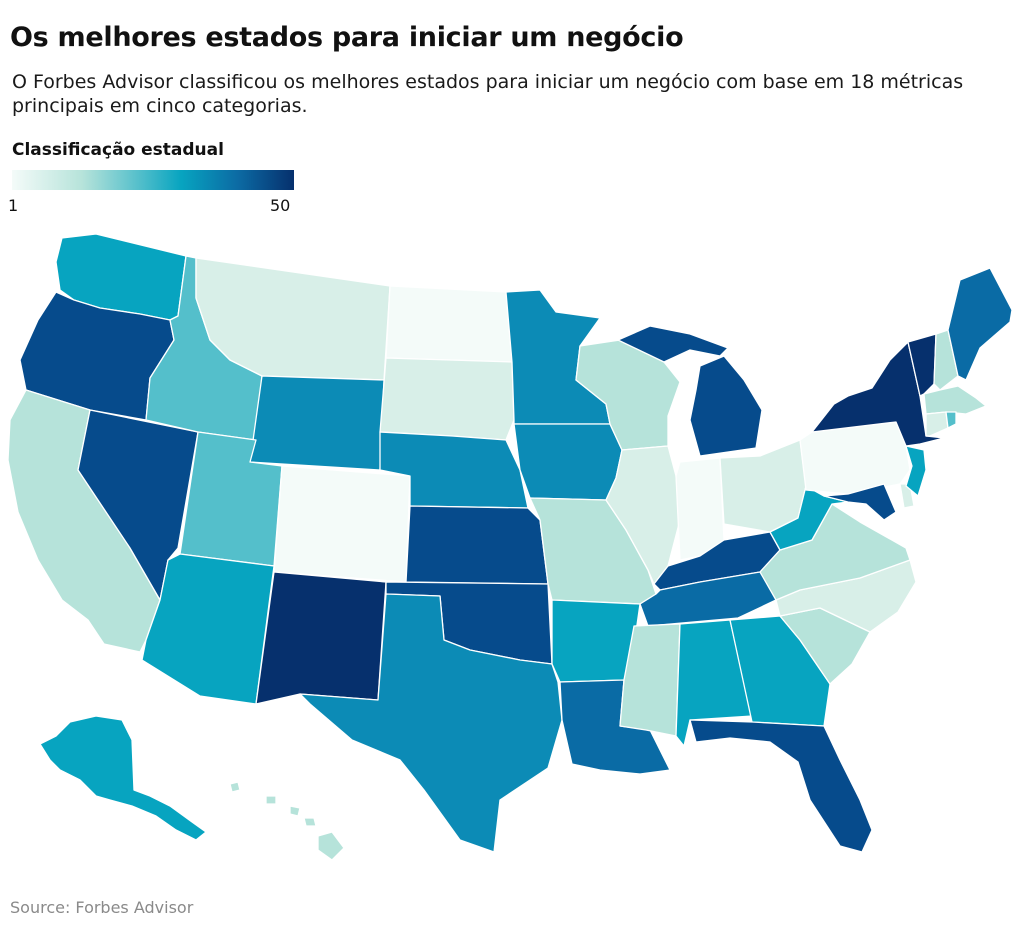 Image resolution: width=1024 pixels, height=928 pixels. What do you see at coordinates (955, 400) in the screenshot?
I see `state-massachusetts` at bounding box center [955, 400].